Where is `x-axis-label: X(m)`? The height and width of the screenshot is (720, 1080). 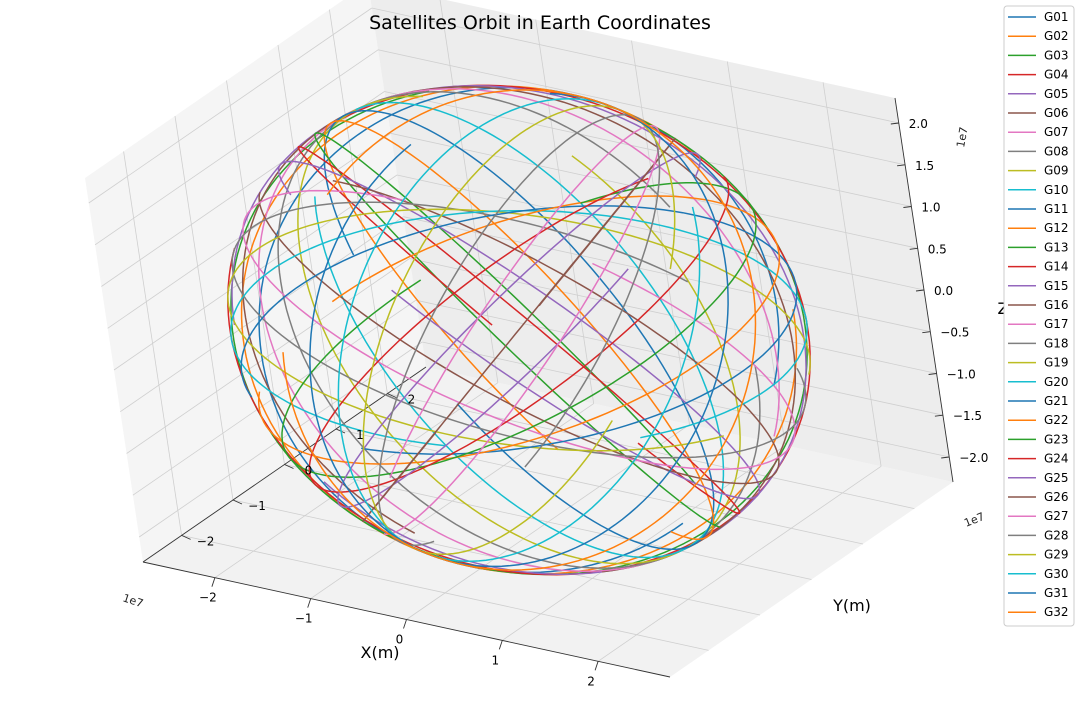
x-axis-label: X(m) is located at coordinates (379, 652).